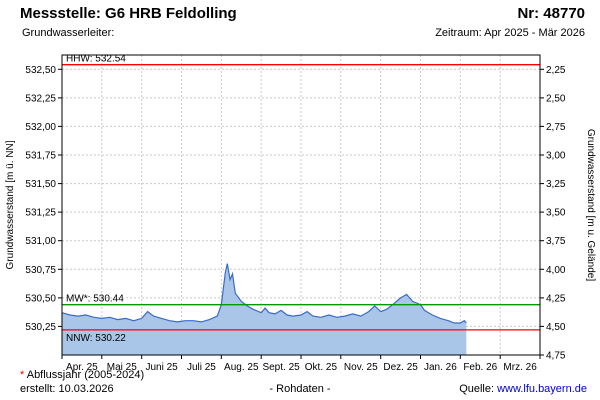 The width and height of the screenshot is (600, 400). What do you see at coordinates (40, 298) in the screenshot?
I see `left-tick-label: 530,50` at bounding box center [40, 298].